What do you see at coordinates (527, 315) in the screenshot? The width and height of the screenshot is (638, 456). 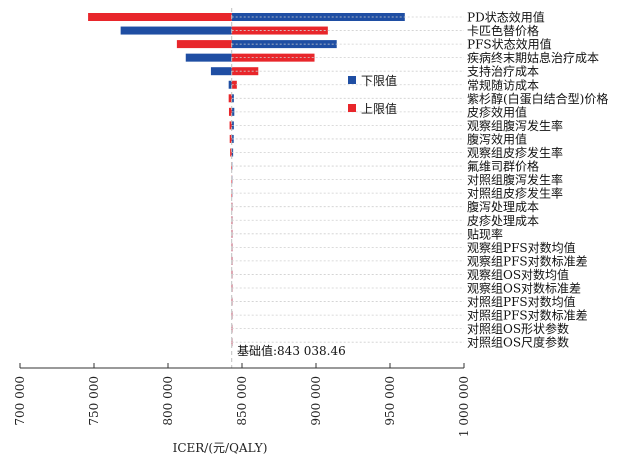 I see `param-label-22: 对照组PFS对数标准差` at bounding box center [527, 315].